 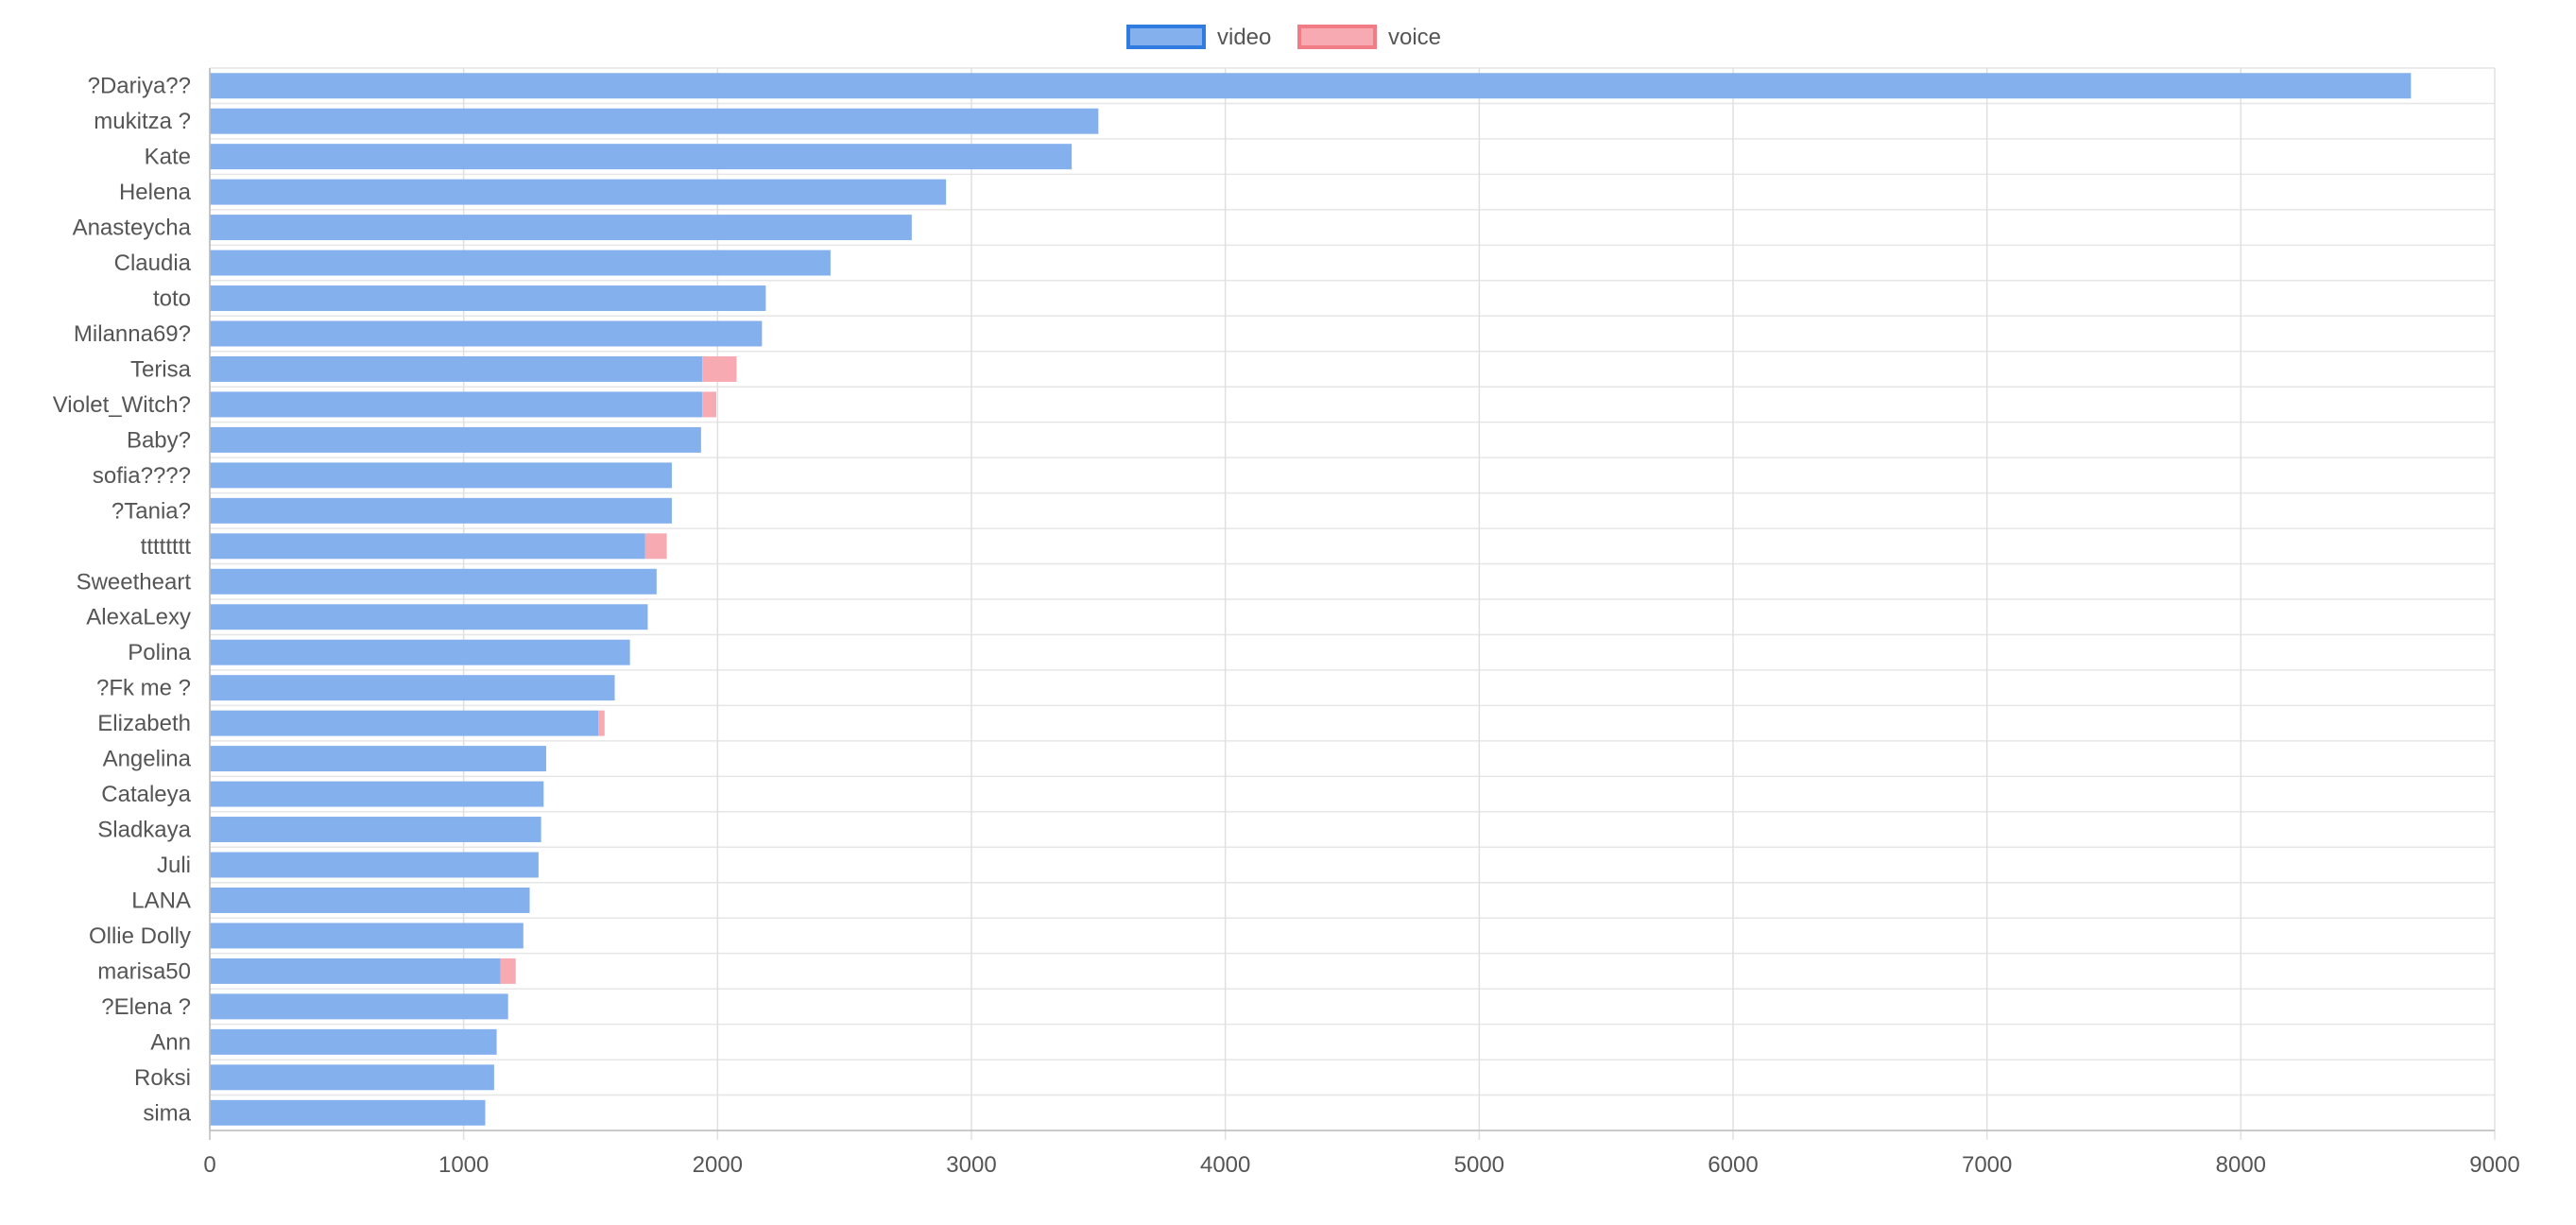 What do you see at coordinates (168, 157) in the screenshot?
I see `category-label: Kate` at bounding box center [168, 157].